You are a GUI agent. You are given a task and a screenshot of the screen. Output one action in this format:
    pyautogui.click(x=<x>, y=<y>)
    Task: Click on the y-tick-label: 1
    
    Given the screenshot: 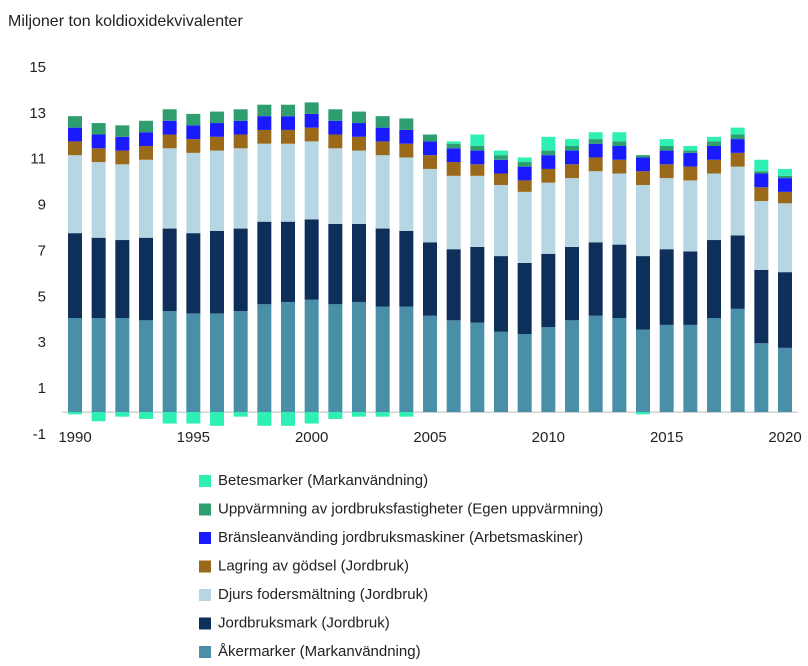 What is the action you would take?
    pyautogui.click(x=42, y=388)
    